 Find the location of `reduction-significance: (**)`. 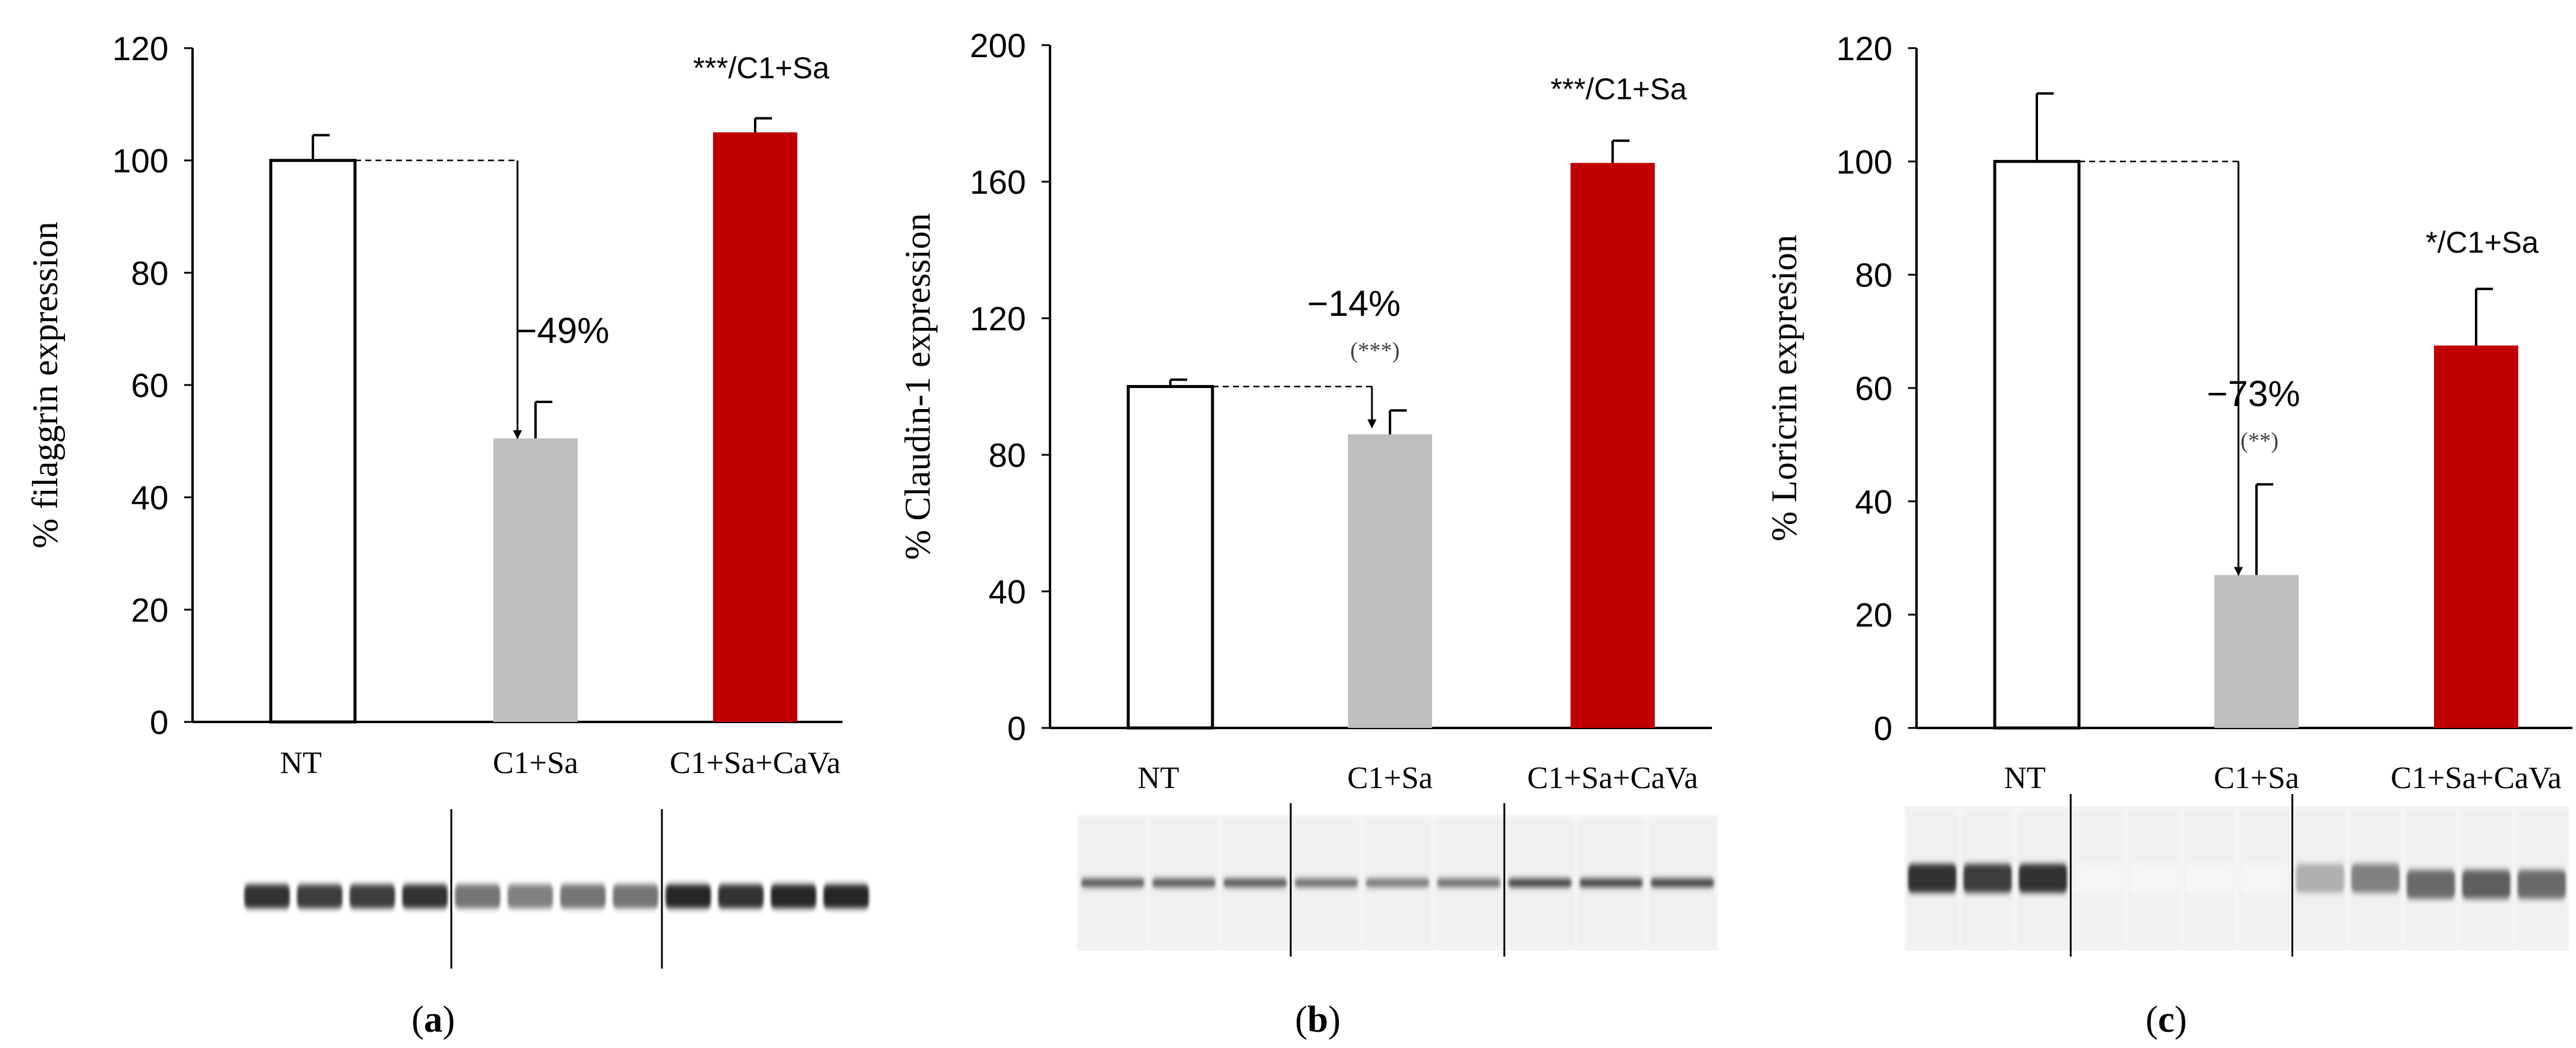

reduction-significance: (**) is located at coordinates (2259, 441).